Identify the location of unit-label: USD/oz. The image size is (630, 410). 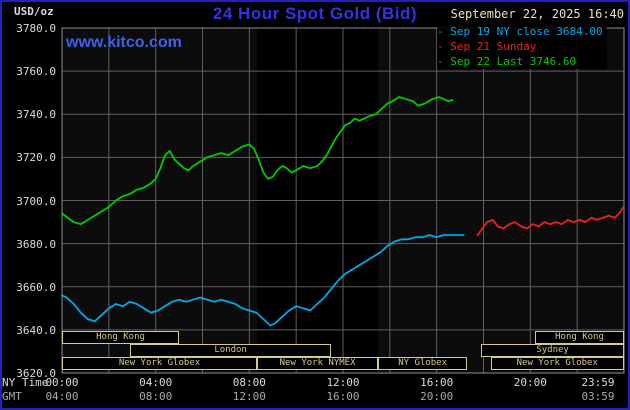
(34, 11).